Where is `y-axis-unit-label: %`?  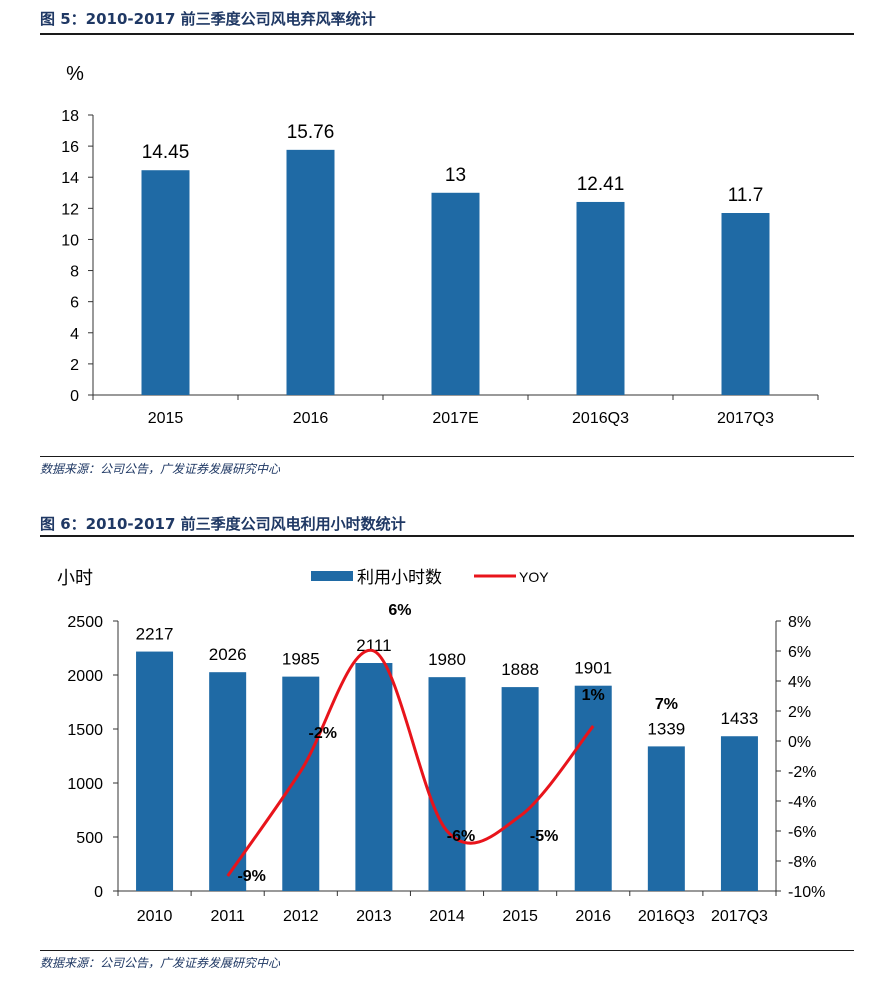
y-axis-unit-label: % is located at coordinates (75, 74).